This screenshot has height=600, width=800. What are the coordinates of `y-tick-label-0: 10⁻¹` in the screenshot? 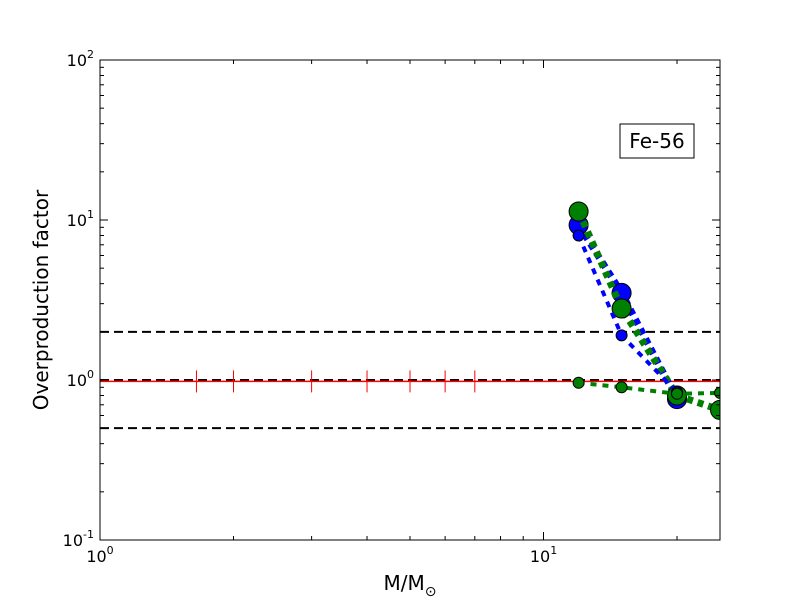 It's located at (78, 539).